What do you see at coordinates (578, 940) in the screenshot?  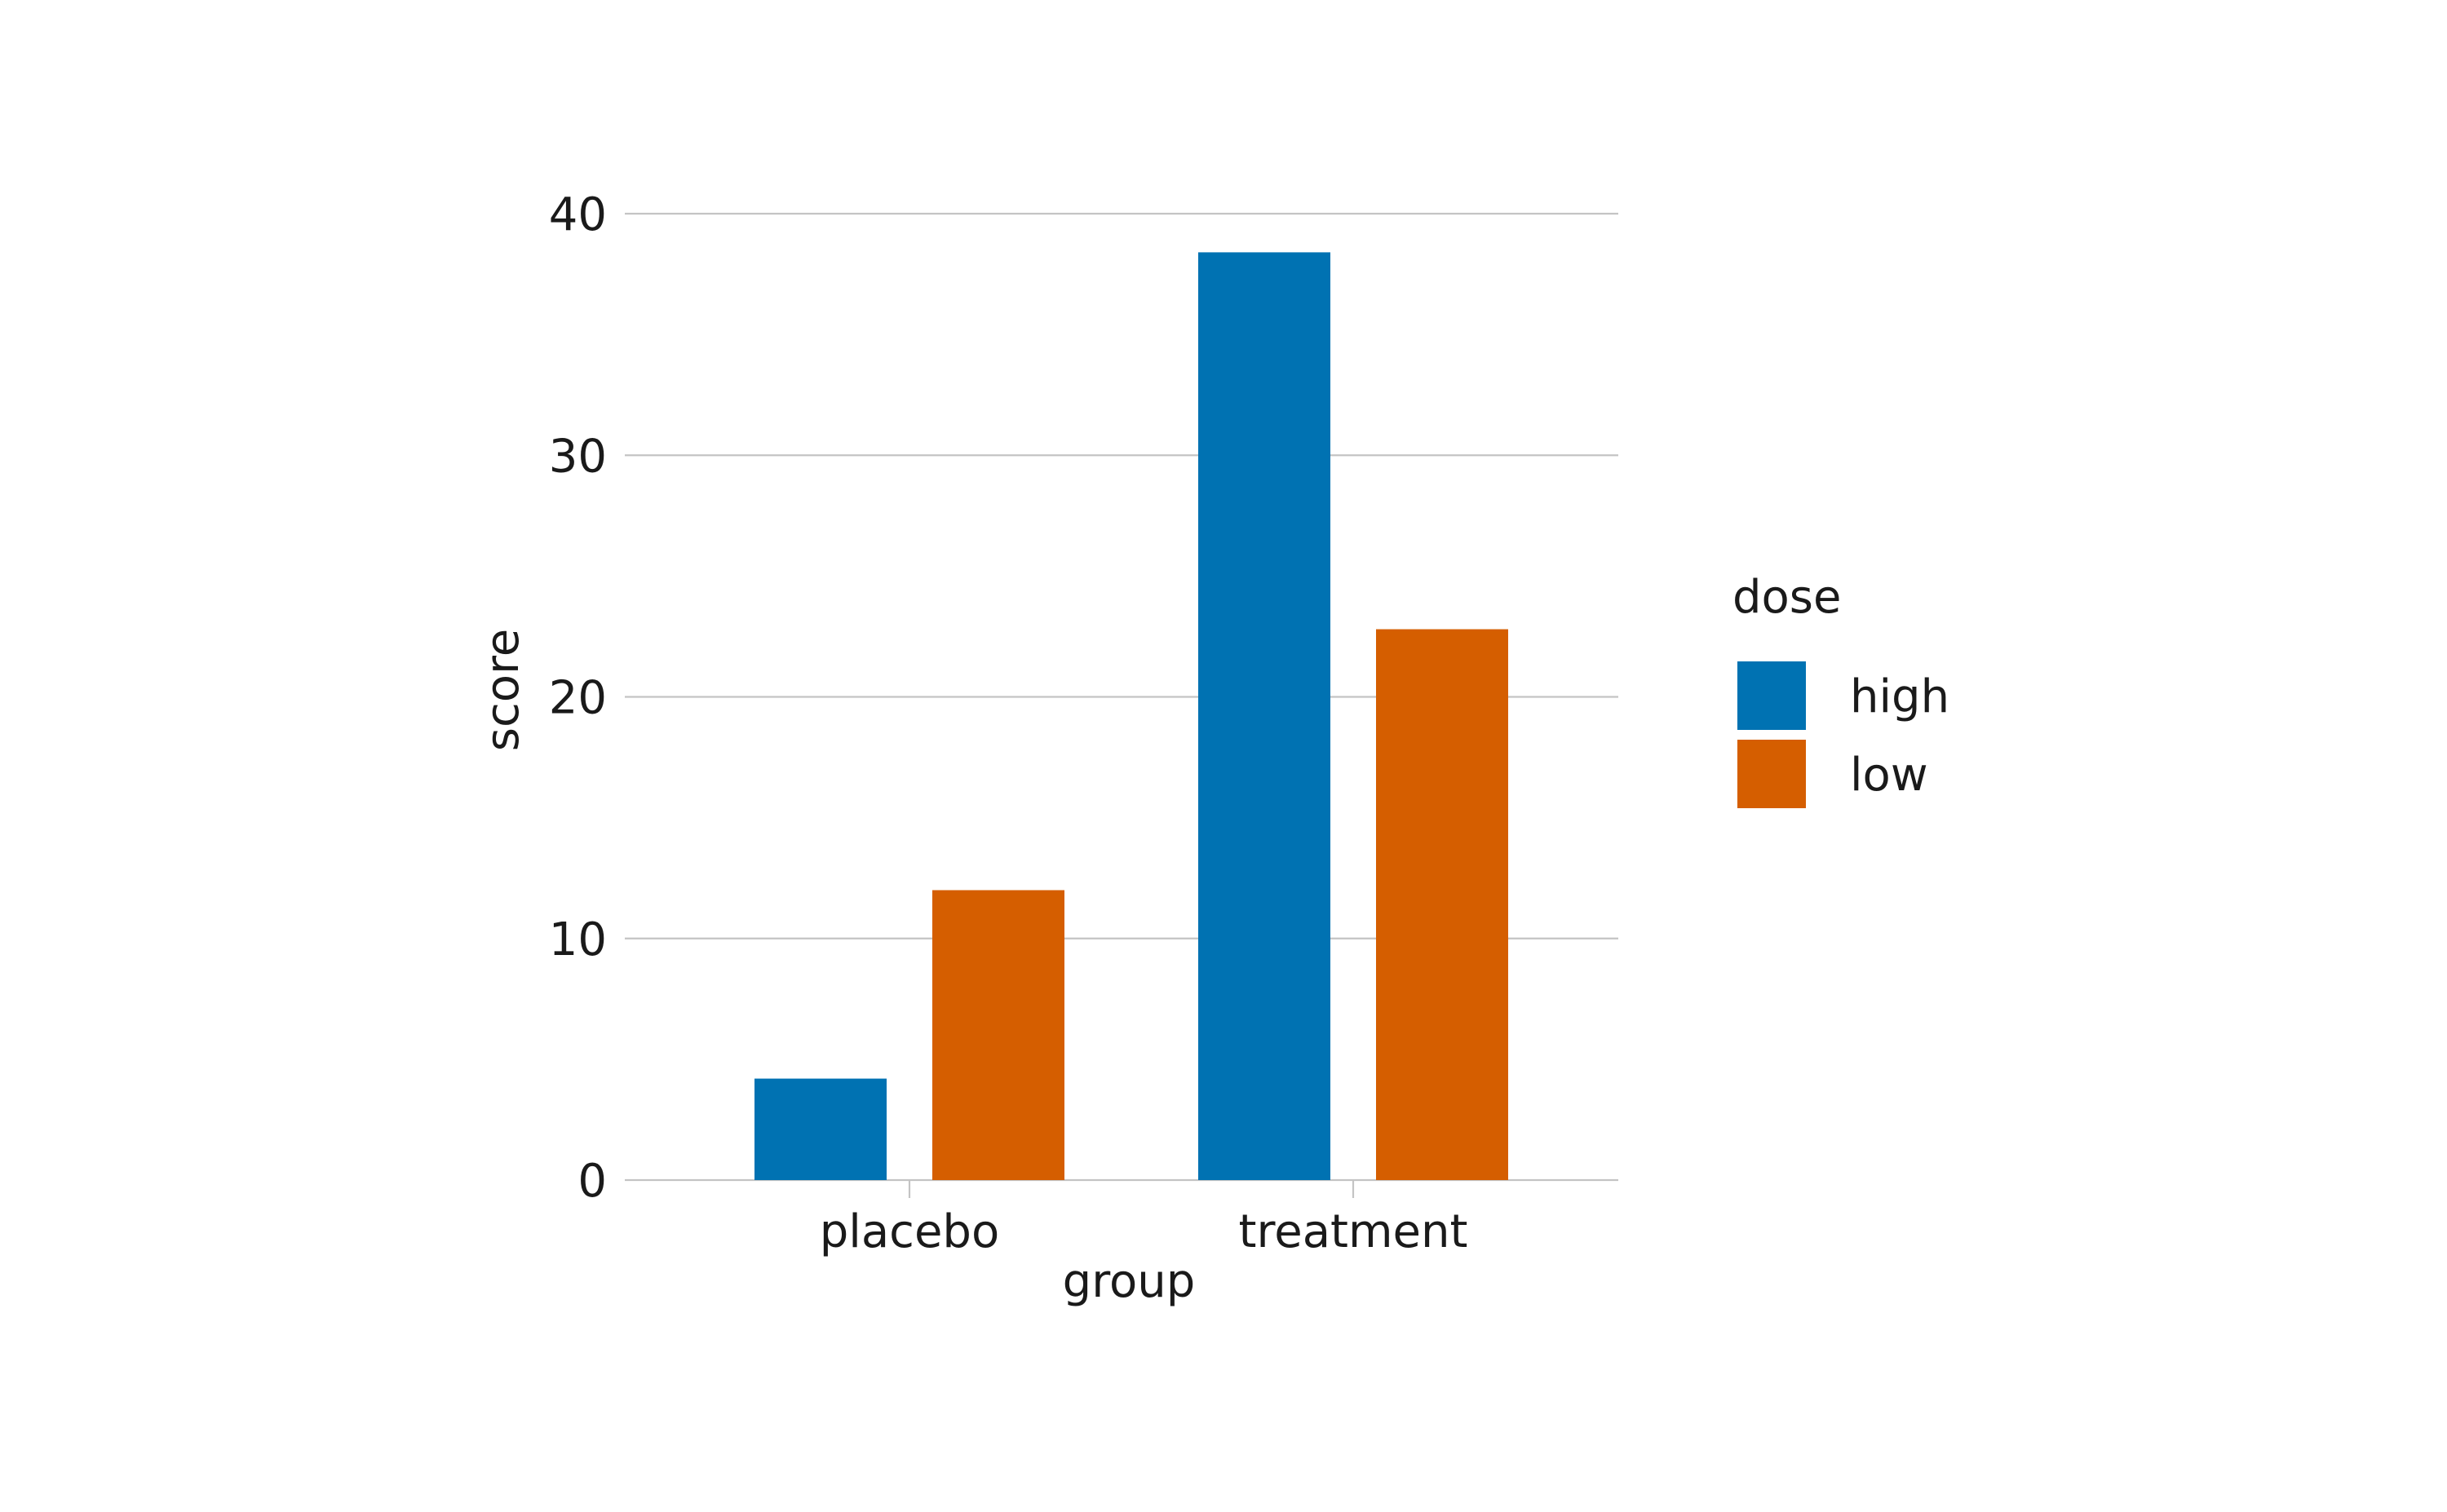 I see `y-tick-label: 10` at bounding box center [578, 940].